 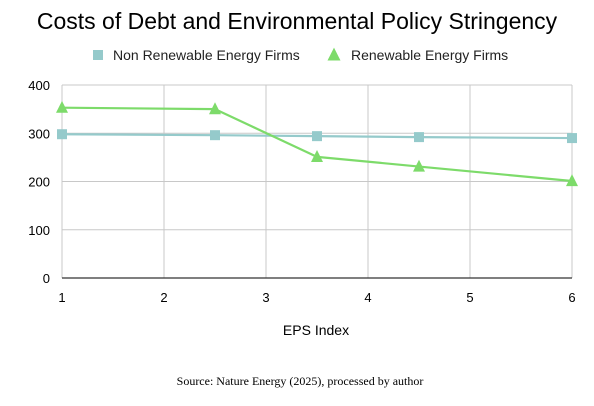 What do you see at coordinates (39, 230) in the screenshot?
I see `y-tick-label: 100` at bounding box center [39, 230].